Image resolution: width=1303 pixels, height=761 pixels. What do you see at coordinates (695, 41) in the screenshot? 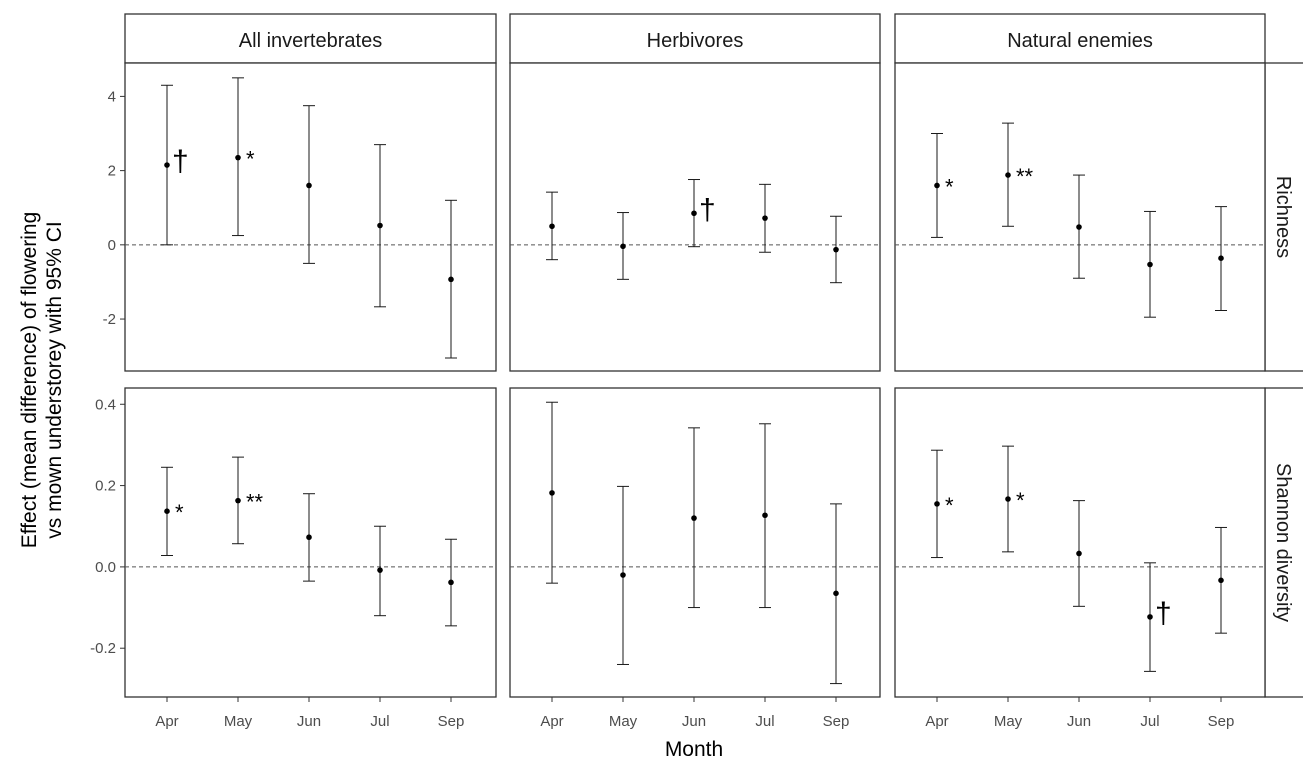
I see `strip-label-herbivores: Herbivores` at bounding box center [695, 41].